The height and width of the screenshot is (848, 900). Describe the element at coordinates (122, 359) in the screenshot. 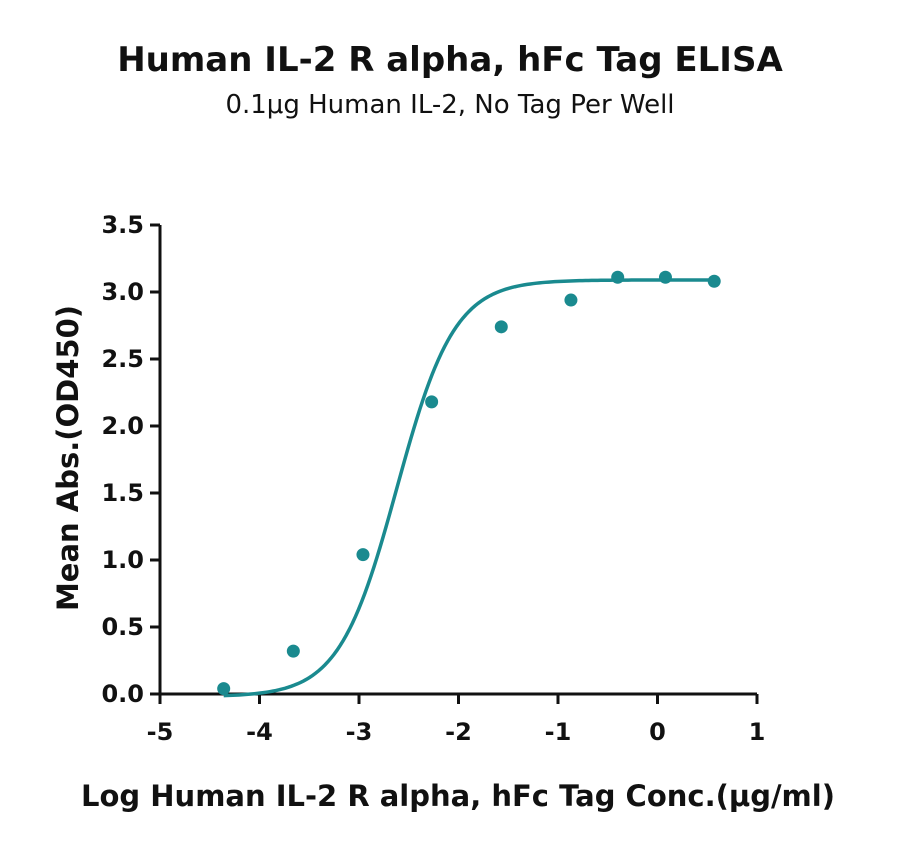

I see `y-tick-label: 2.5` at that location.